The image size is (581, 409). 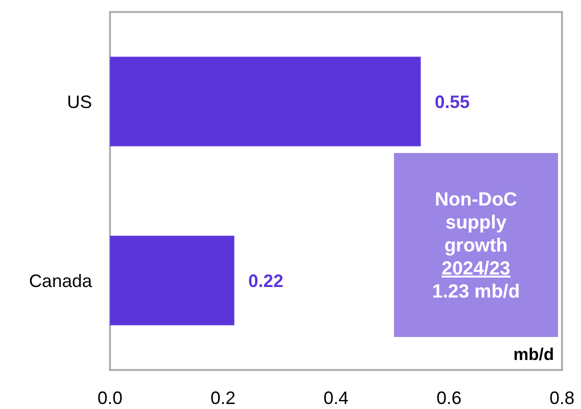 I want to click on x-tick-label: 0.2, so click(x=223, y=398).